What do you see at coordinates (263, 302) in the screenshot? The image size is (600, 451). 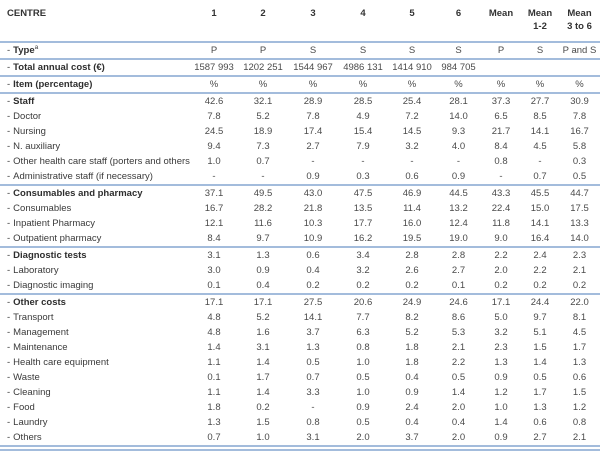 I see `cell: 17.1` at bounding box center [263, 302].